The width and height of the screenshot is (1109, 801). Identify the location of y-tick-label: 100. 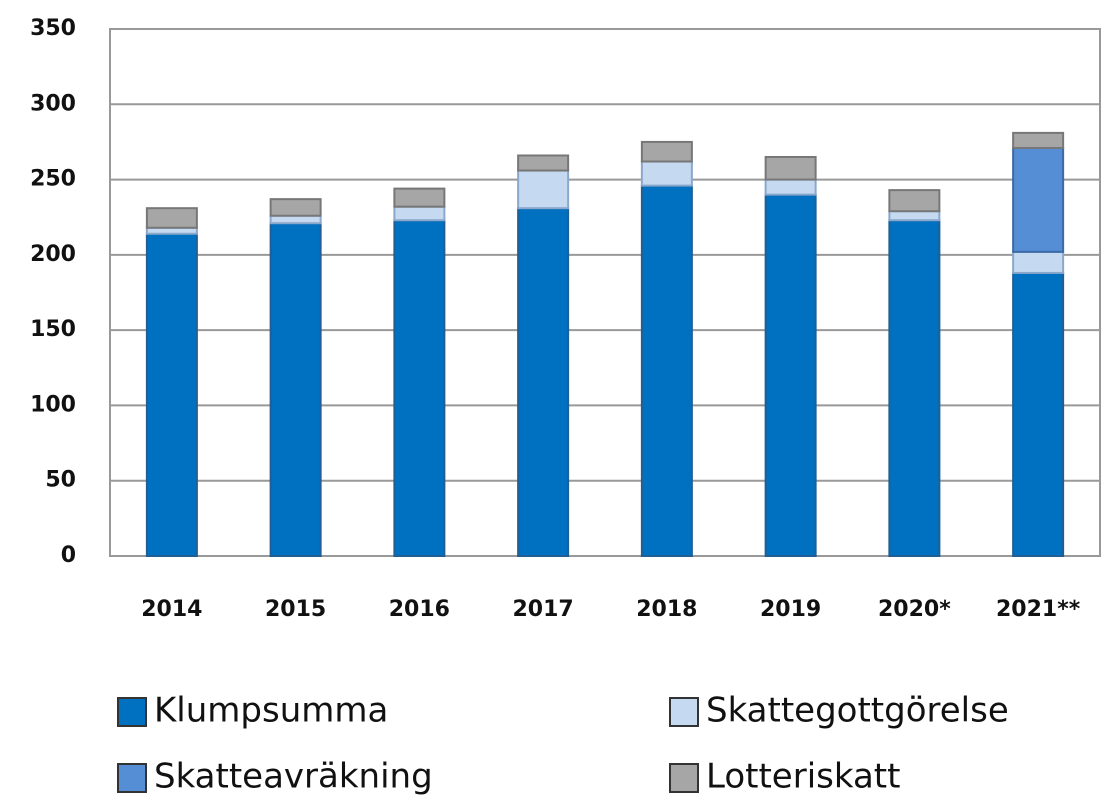
(53, 404).